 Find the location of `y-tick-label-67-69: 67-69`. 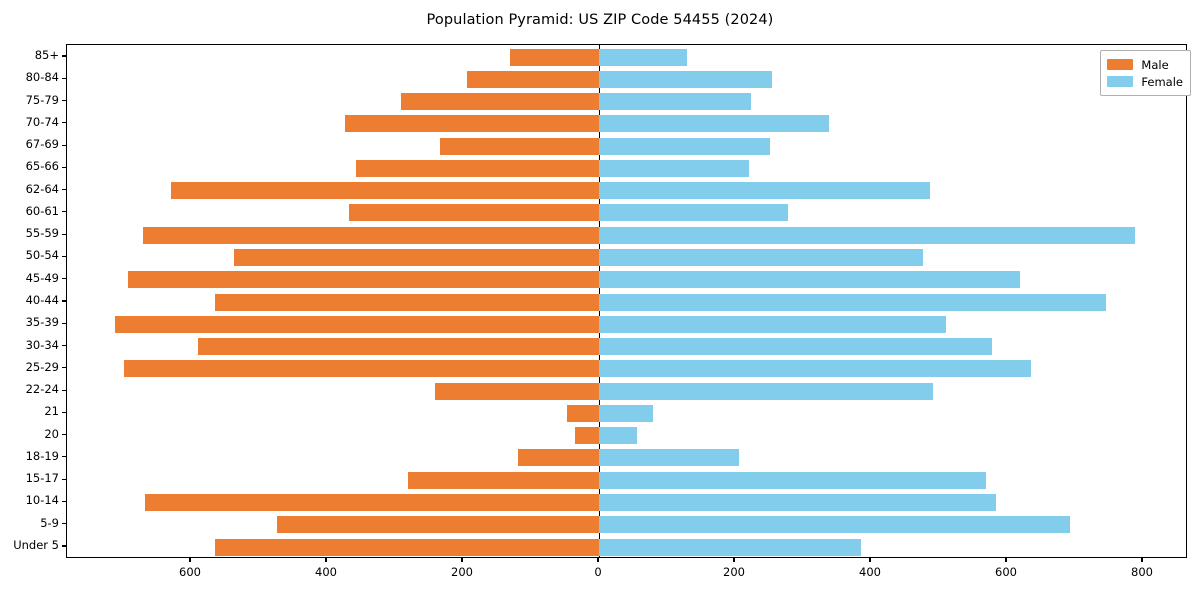

y-tick-label-67-69: 67-69 is located at coordinates (42, 144).